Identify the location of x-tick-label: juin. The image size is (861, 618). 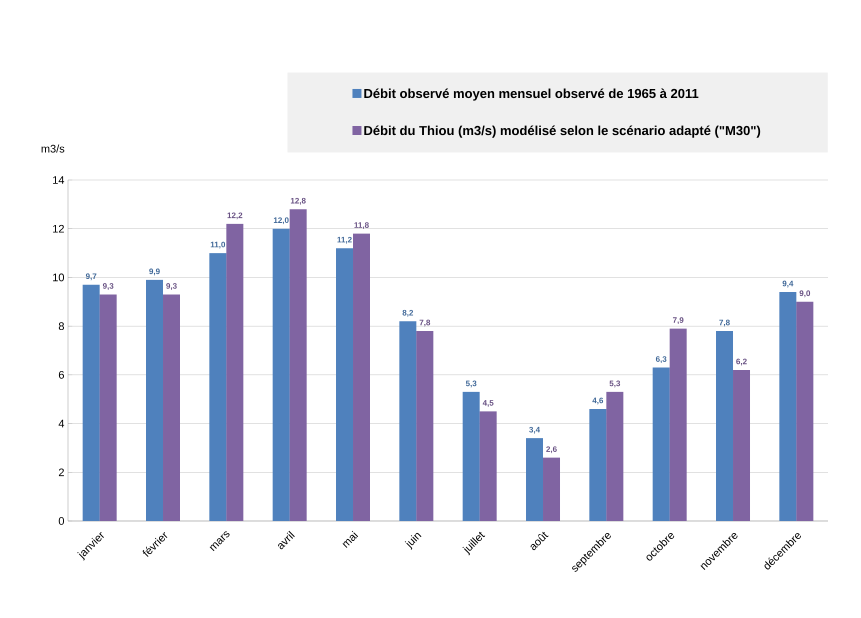
(413, 541).